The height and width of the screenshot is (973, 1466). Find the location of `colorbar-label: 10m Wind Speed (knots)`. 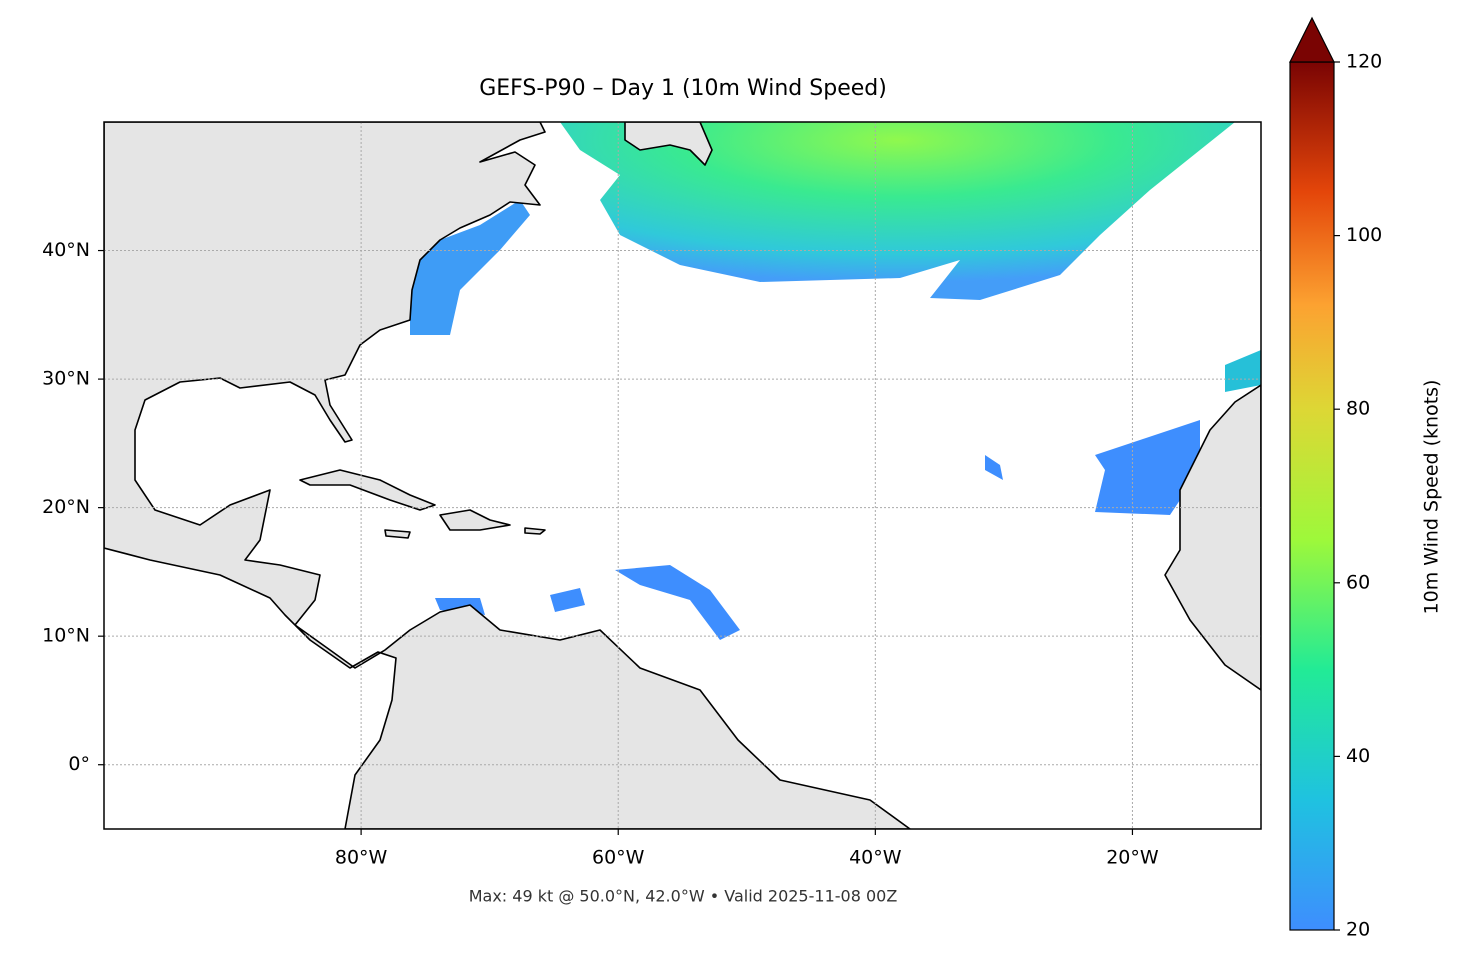

colorbar-label: 10m Wind Speed (knots) is located at coordinates (1432, 497).